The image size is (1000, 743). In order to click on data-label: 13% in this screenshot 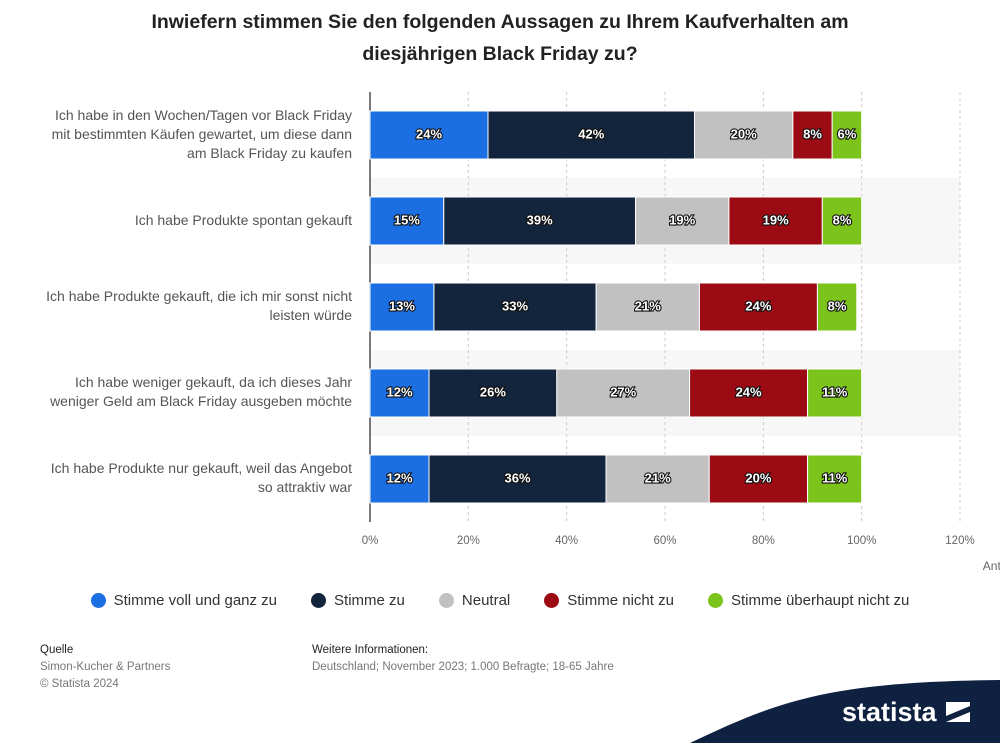, I will do `click(402, 305)`.